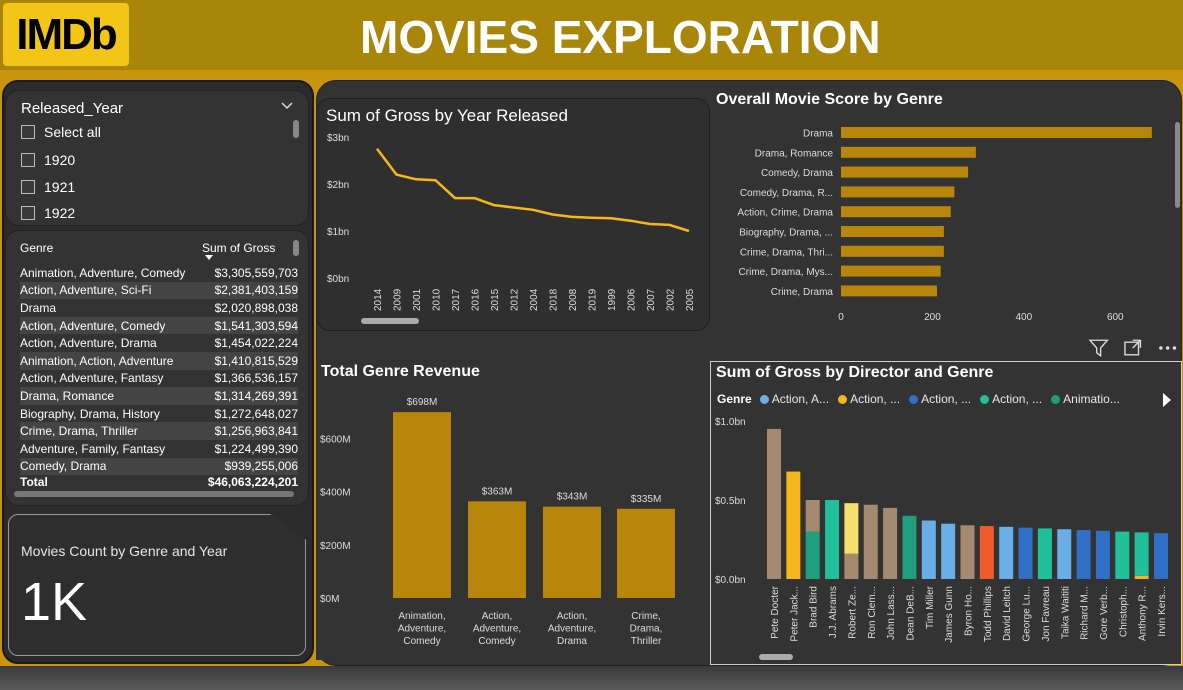 The width and height of the screenshot is (1183, 690). What do you see at coordinates (159, 414) in the screenshot?
I see `table-row: Biography, Drama, History $1,272,648,027` at bounding box center [159, 414].